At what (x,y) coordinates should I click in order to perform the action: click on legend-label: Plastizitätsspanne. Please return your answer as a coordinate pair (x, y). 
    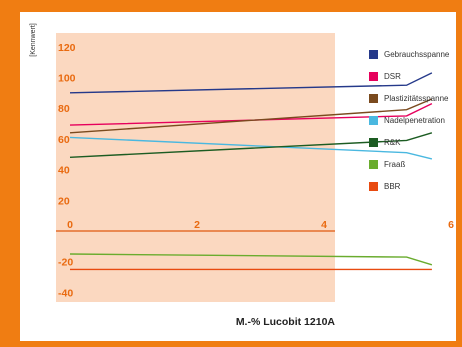
    Looking at the image, I should click on (416, 98).